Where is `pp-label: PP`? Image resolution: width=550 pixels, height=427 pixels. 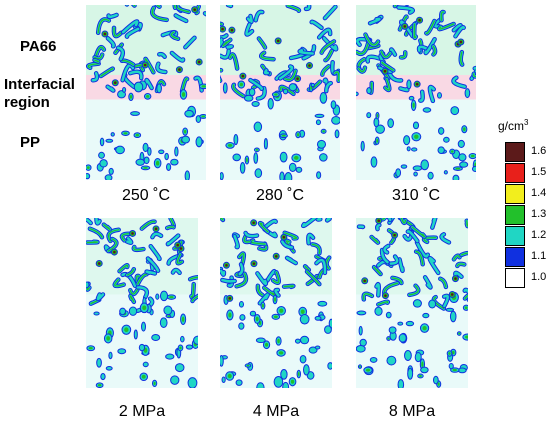 pp-label: PP is located at coordinates (30, 142).